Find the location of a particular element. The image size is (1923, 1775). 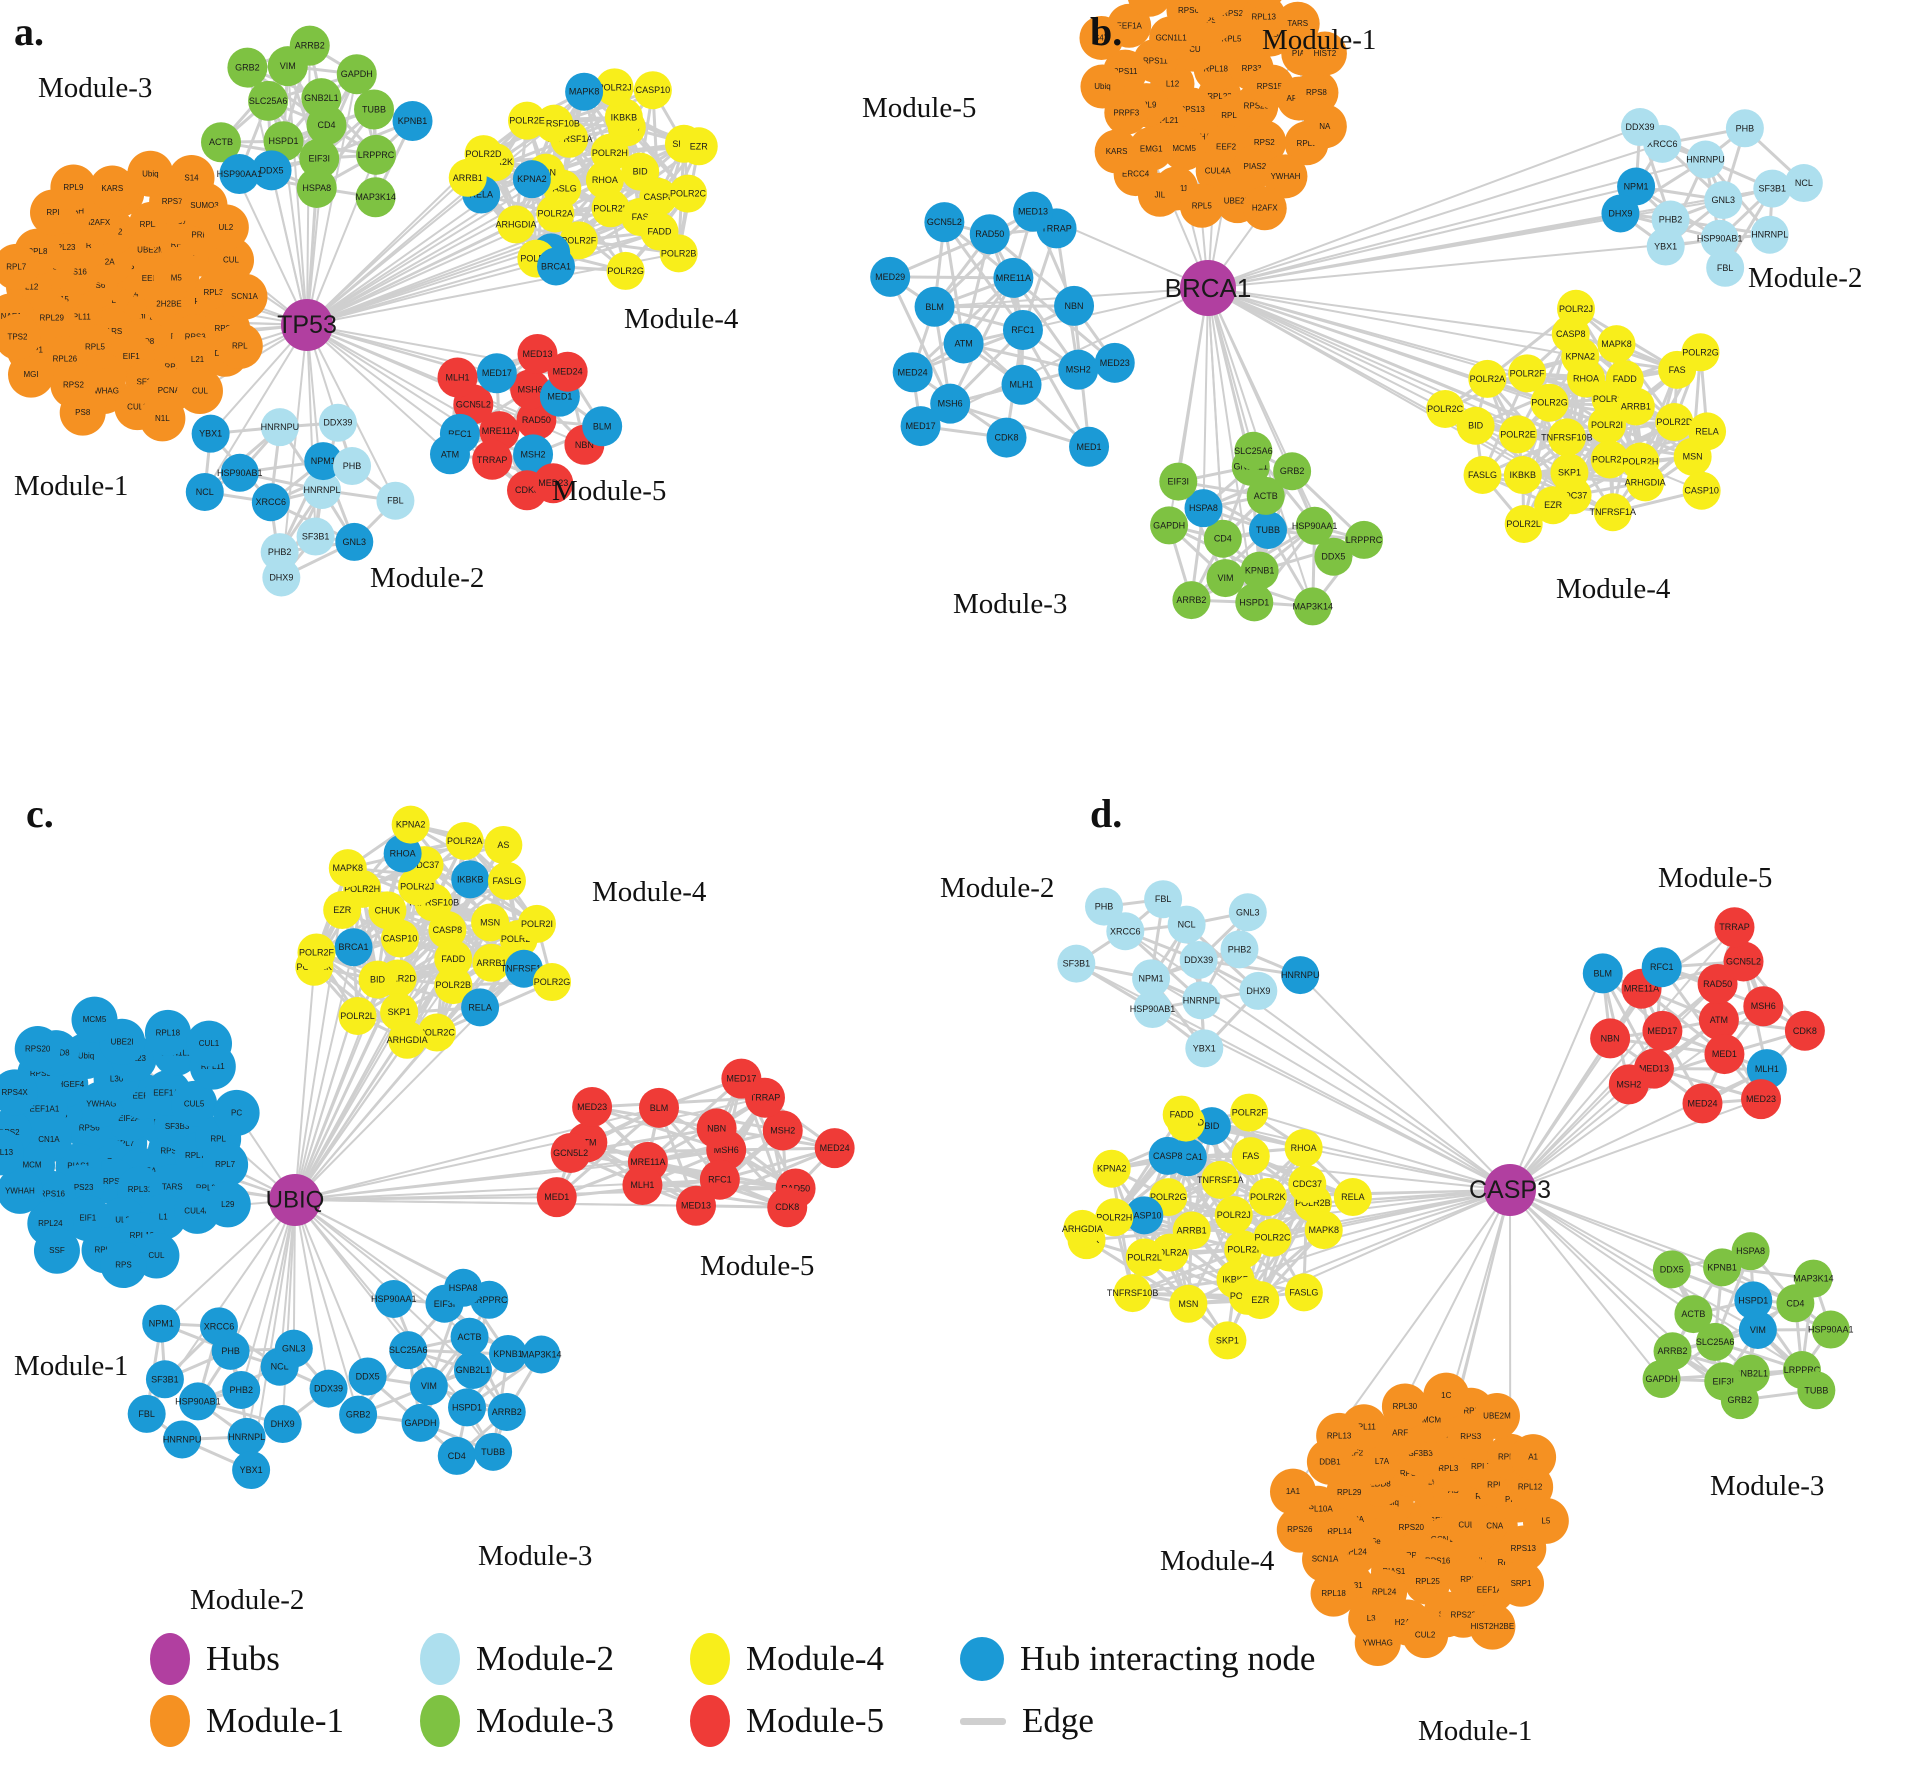

network-node: ARRB1 is located at coordinates (491, 962).